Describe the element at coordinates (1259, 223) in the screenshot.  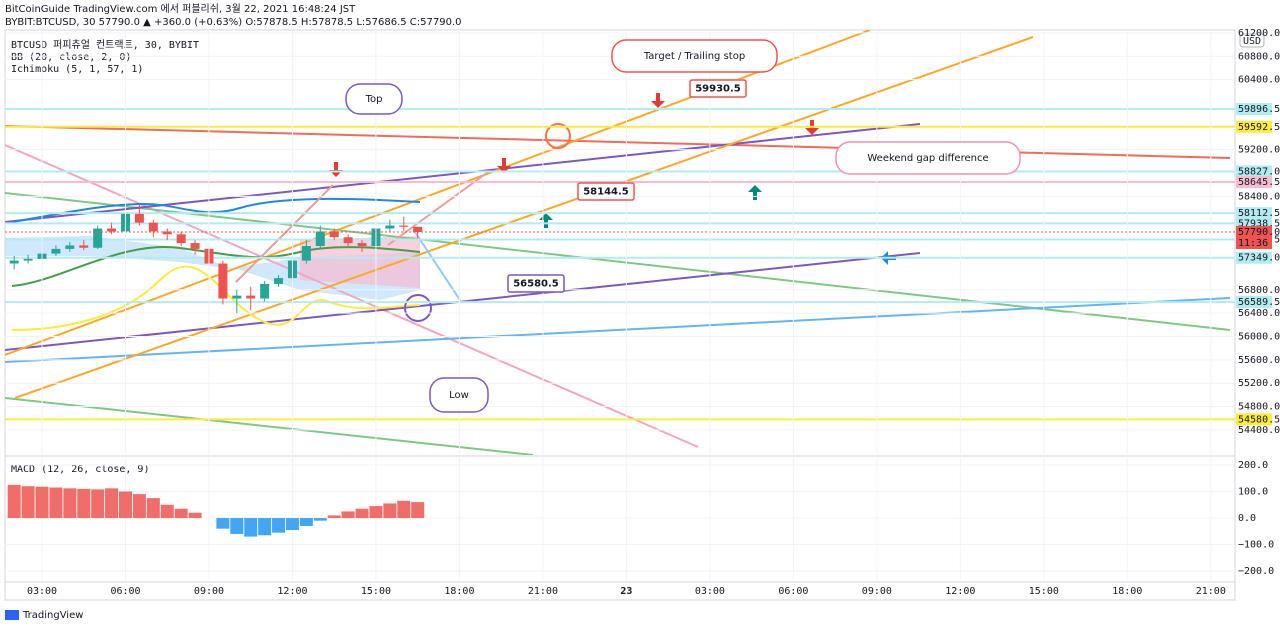
I see `level-label: 57938.5` at that location.